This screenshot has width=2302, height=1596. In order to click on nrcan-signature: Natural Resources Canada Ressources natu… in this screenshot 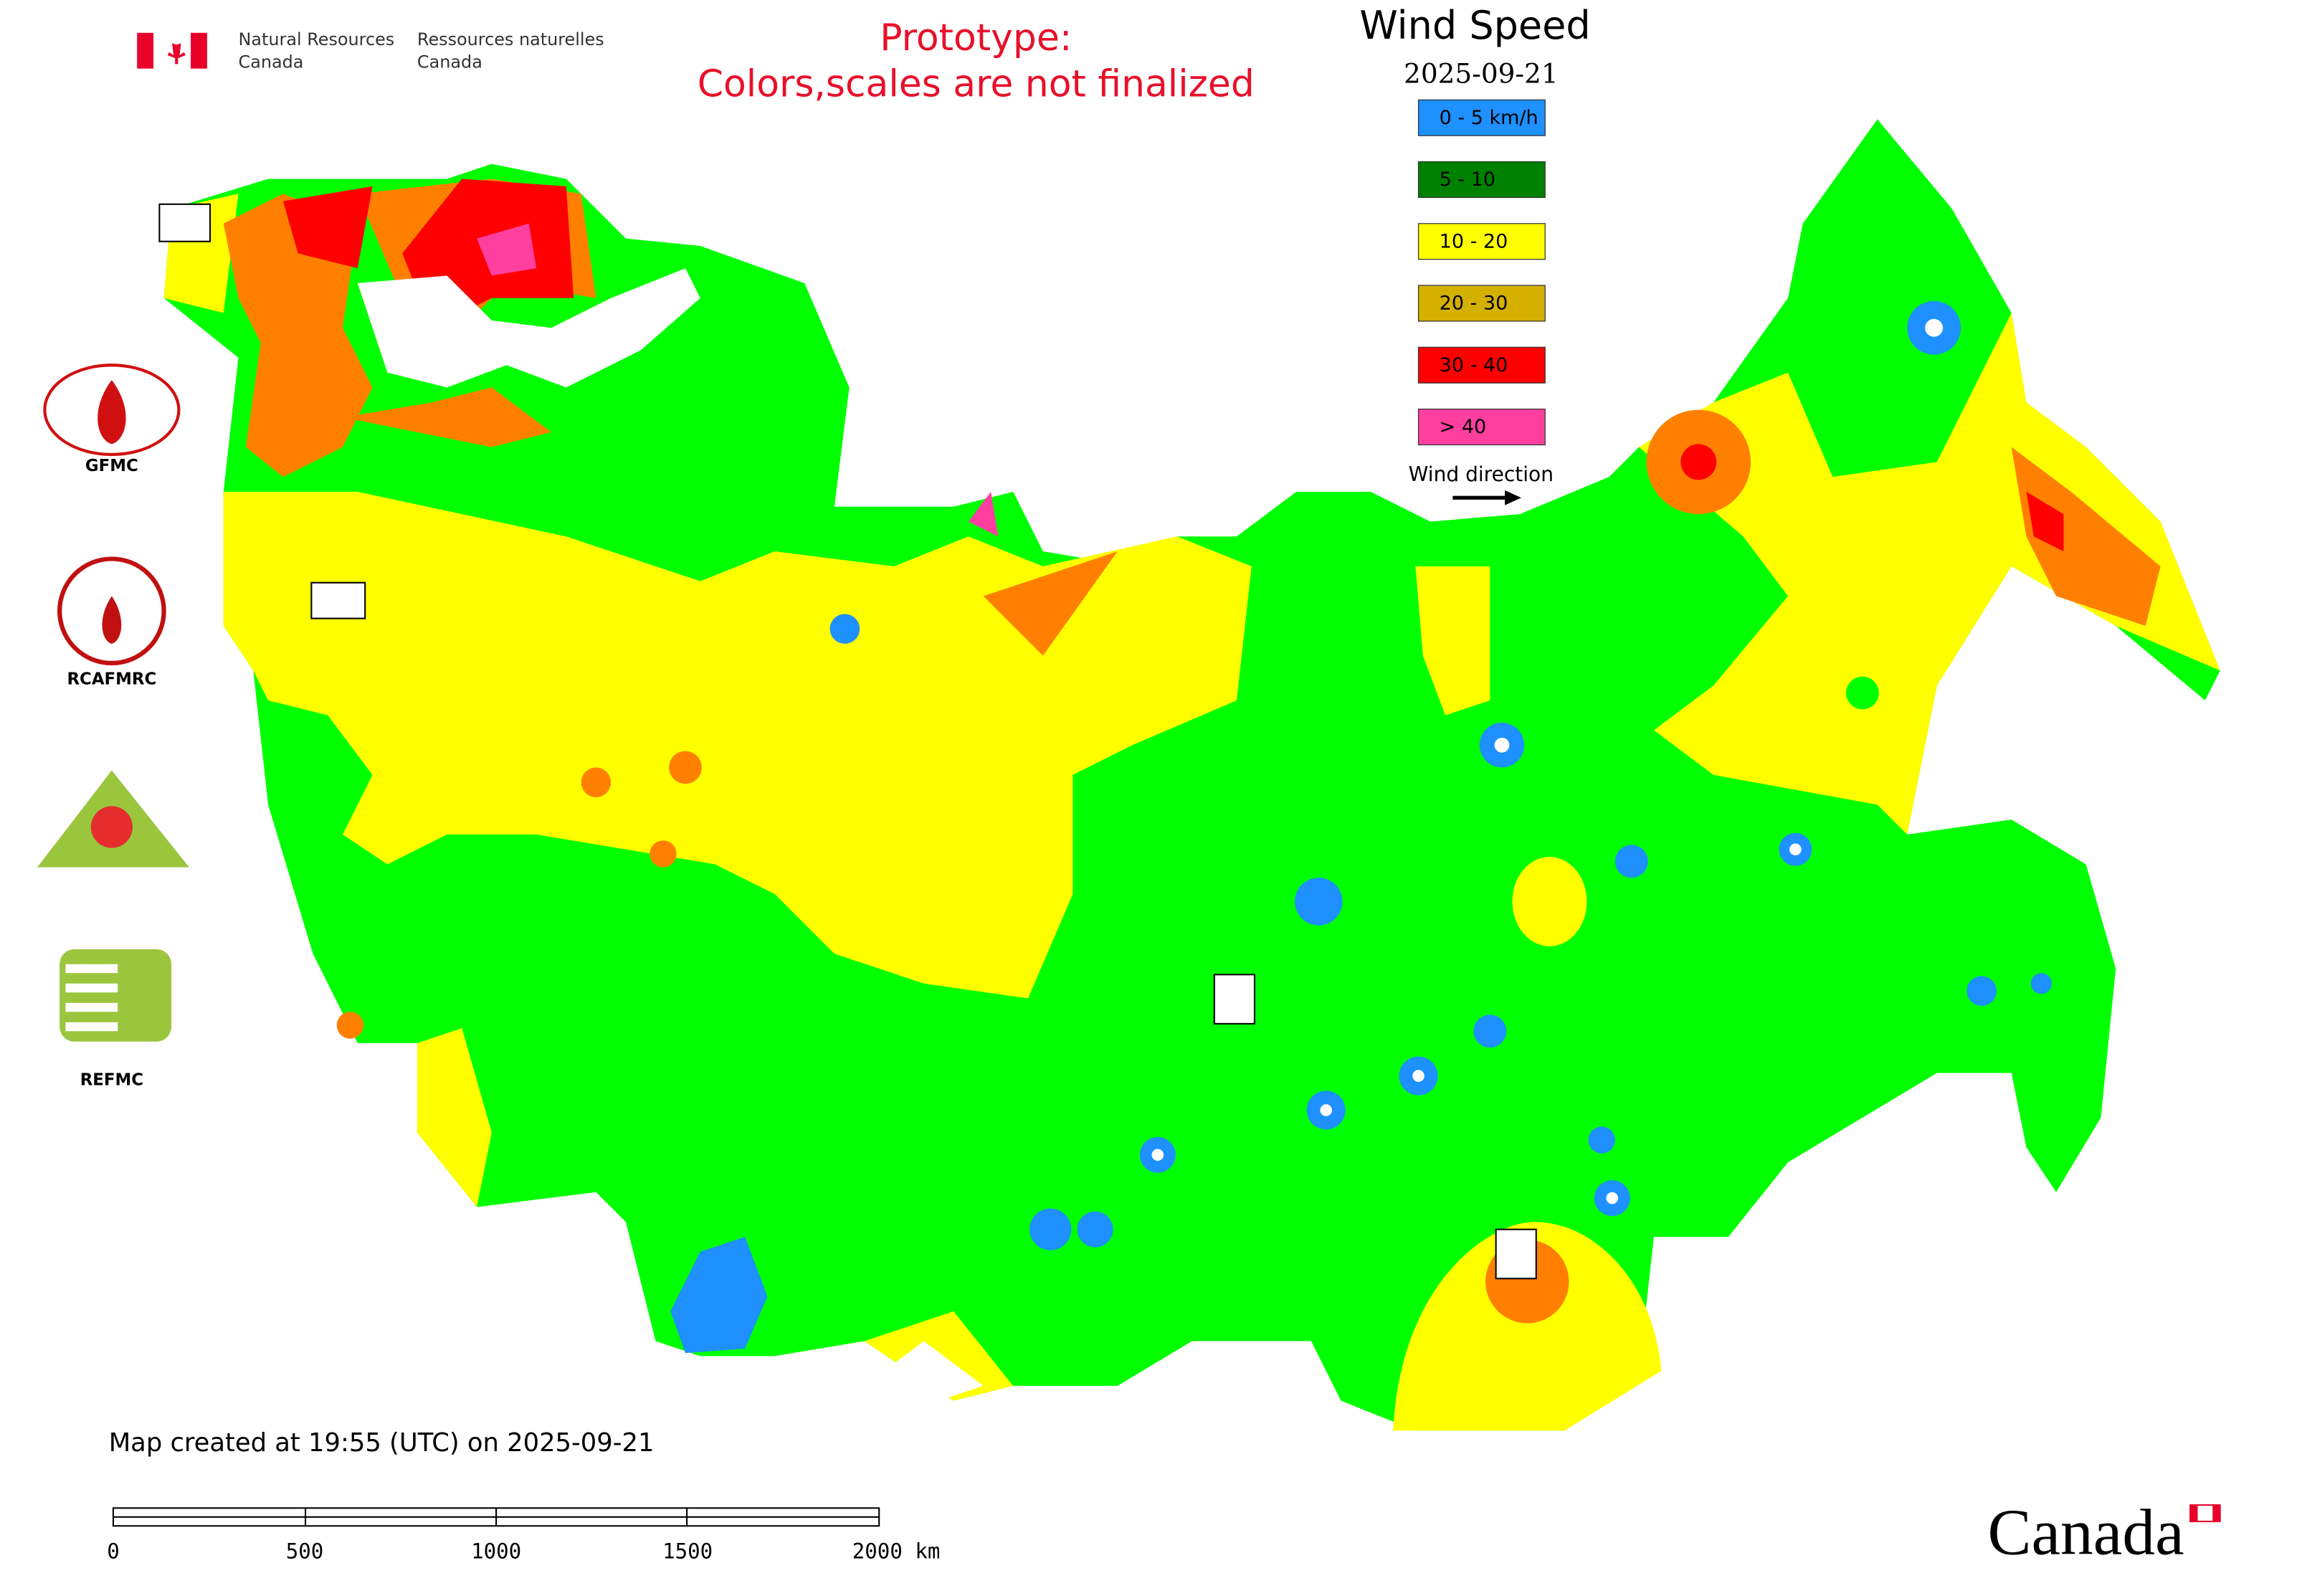, I will do `click(371, 50)`.